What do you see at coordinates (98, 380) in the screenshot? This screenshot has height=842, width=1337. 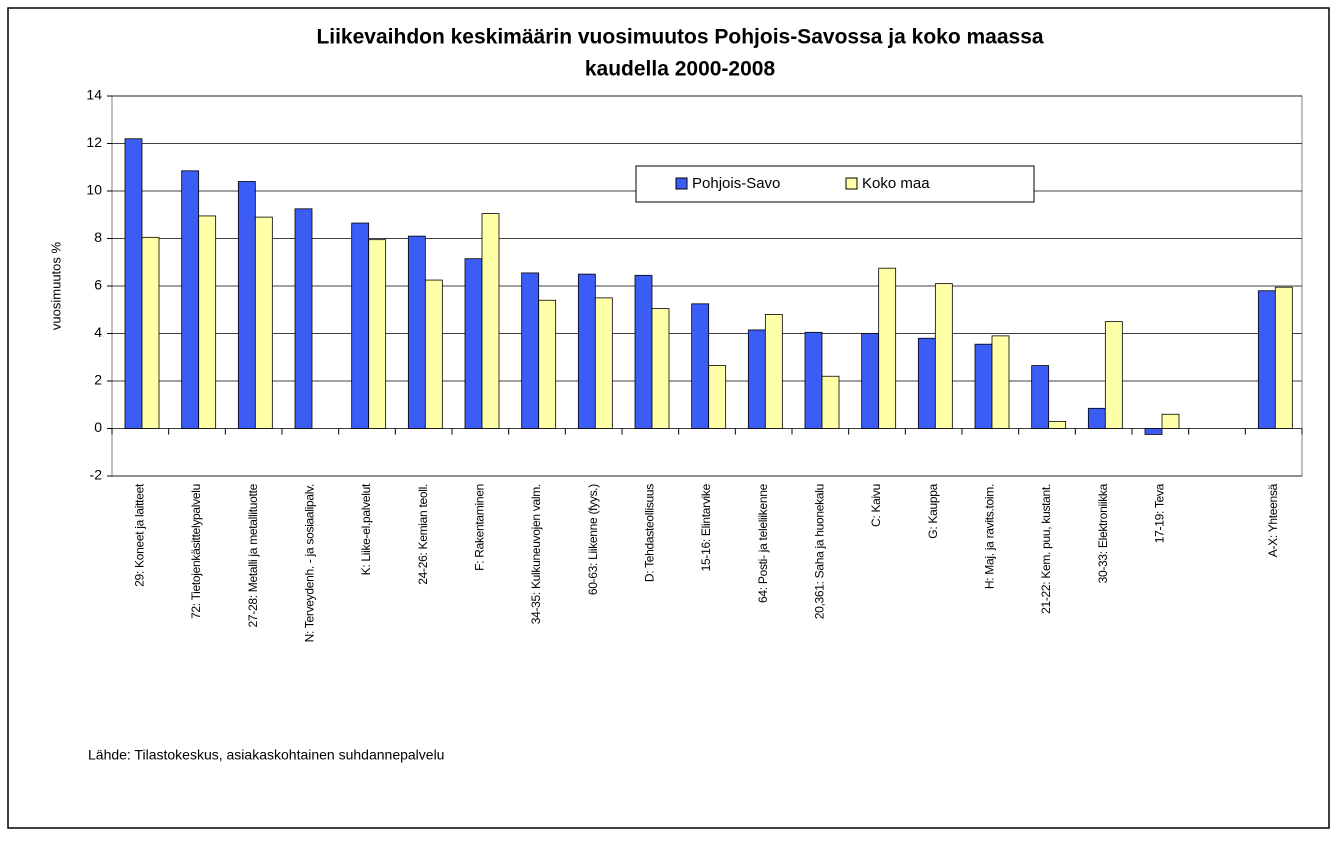 I see `y-tick-label: 2` at bounding box center [98, 380].